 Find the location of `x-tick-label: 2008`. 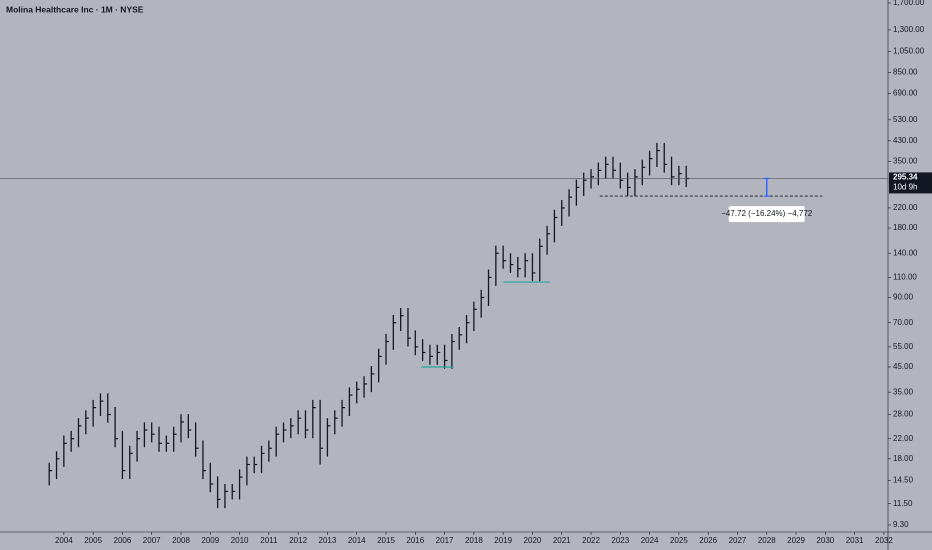

x-tick-label: 2008 is located at coordinates (181, 540).